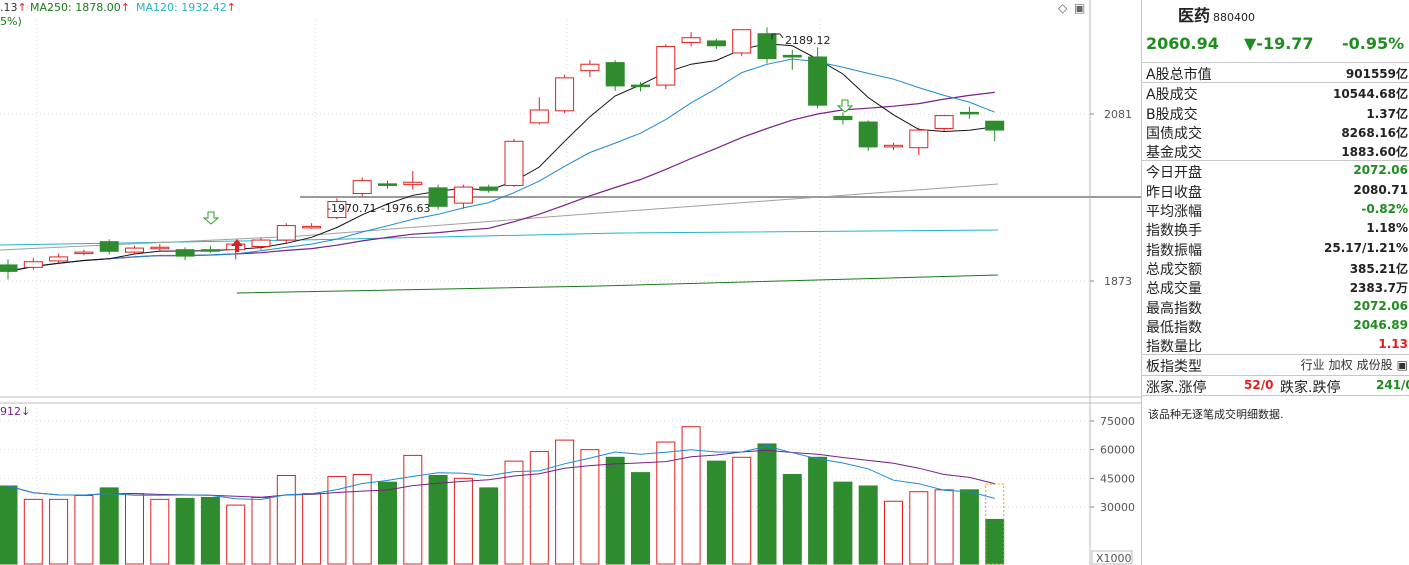 Image resolution: width=1409 pixels, height=565 pixels. Describe the element at coordinates (1340, 365) in the screenshot. I see `board-option-1: 加权` at that location.